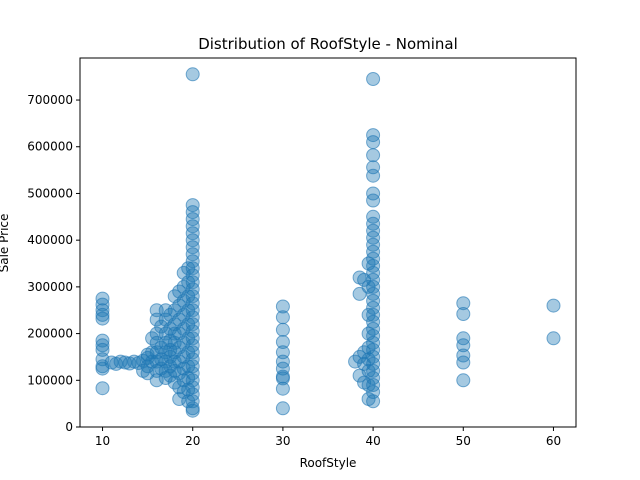 This screenshot has width=640, height=480. I want to click on y-tick-label: 100000, so click(50, 380).